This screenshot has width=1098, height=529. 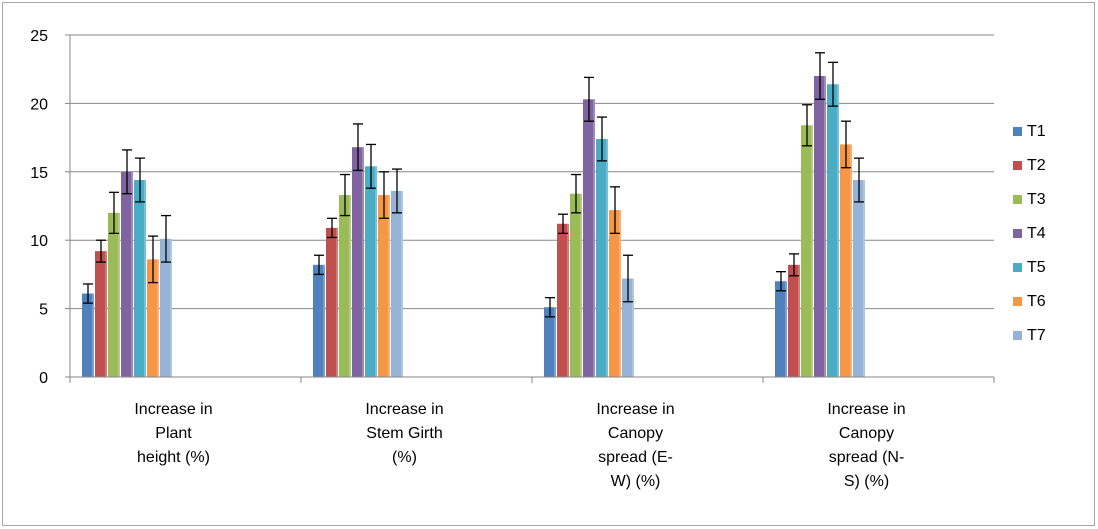 I want to click on y-tick-label: 15, so click(x=39, y=173).